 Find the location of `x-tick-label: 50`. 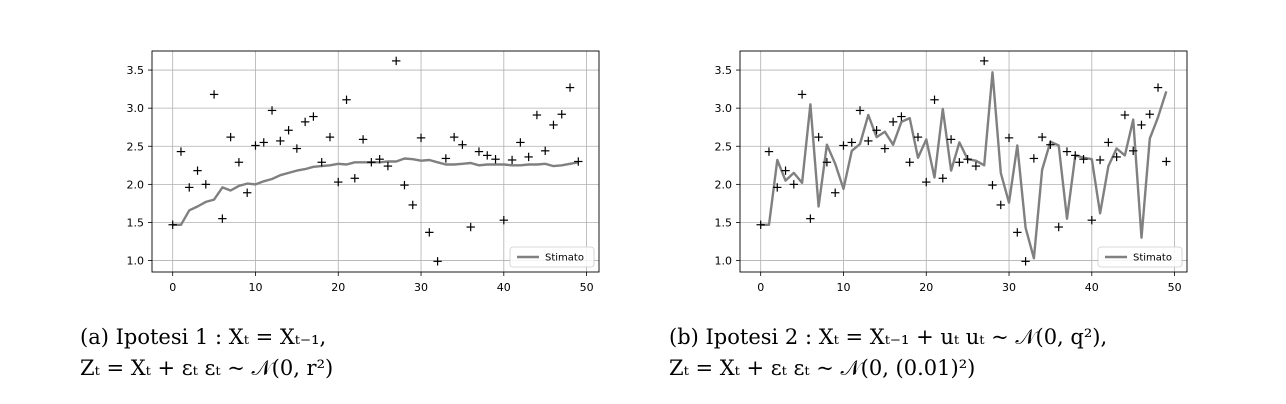

x-tick-label: 50 is located at coordinates (587, 287).